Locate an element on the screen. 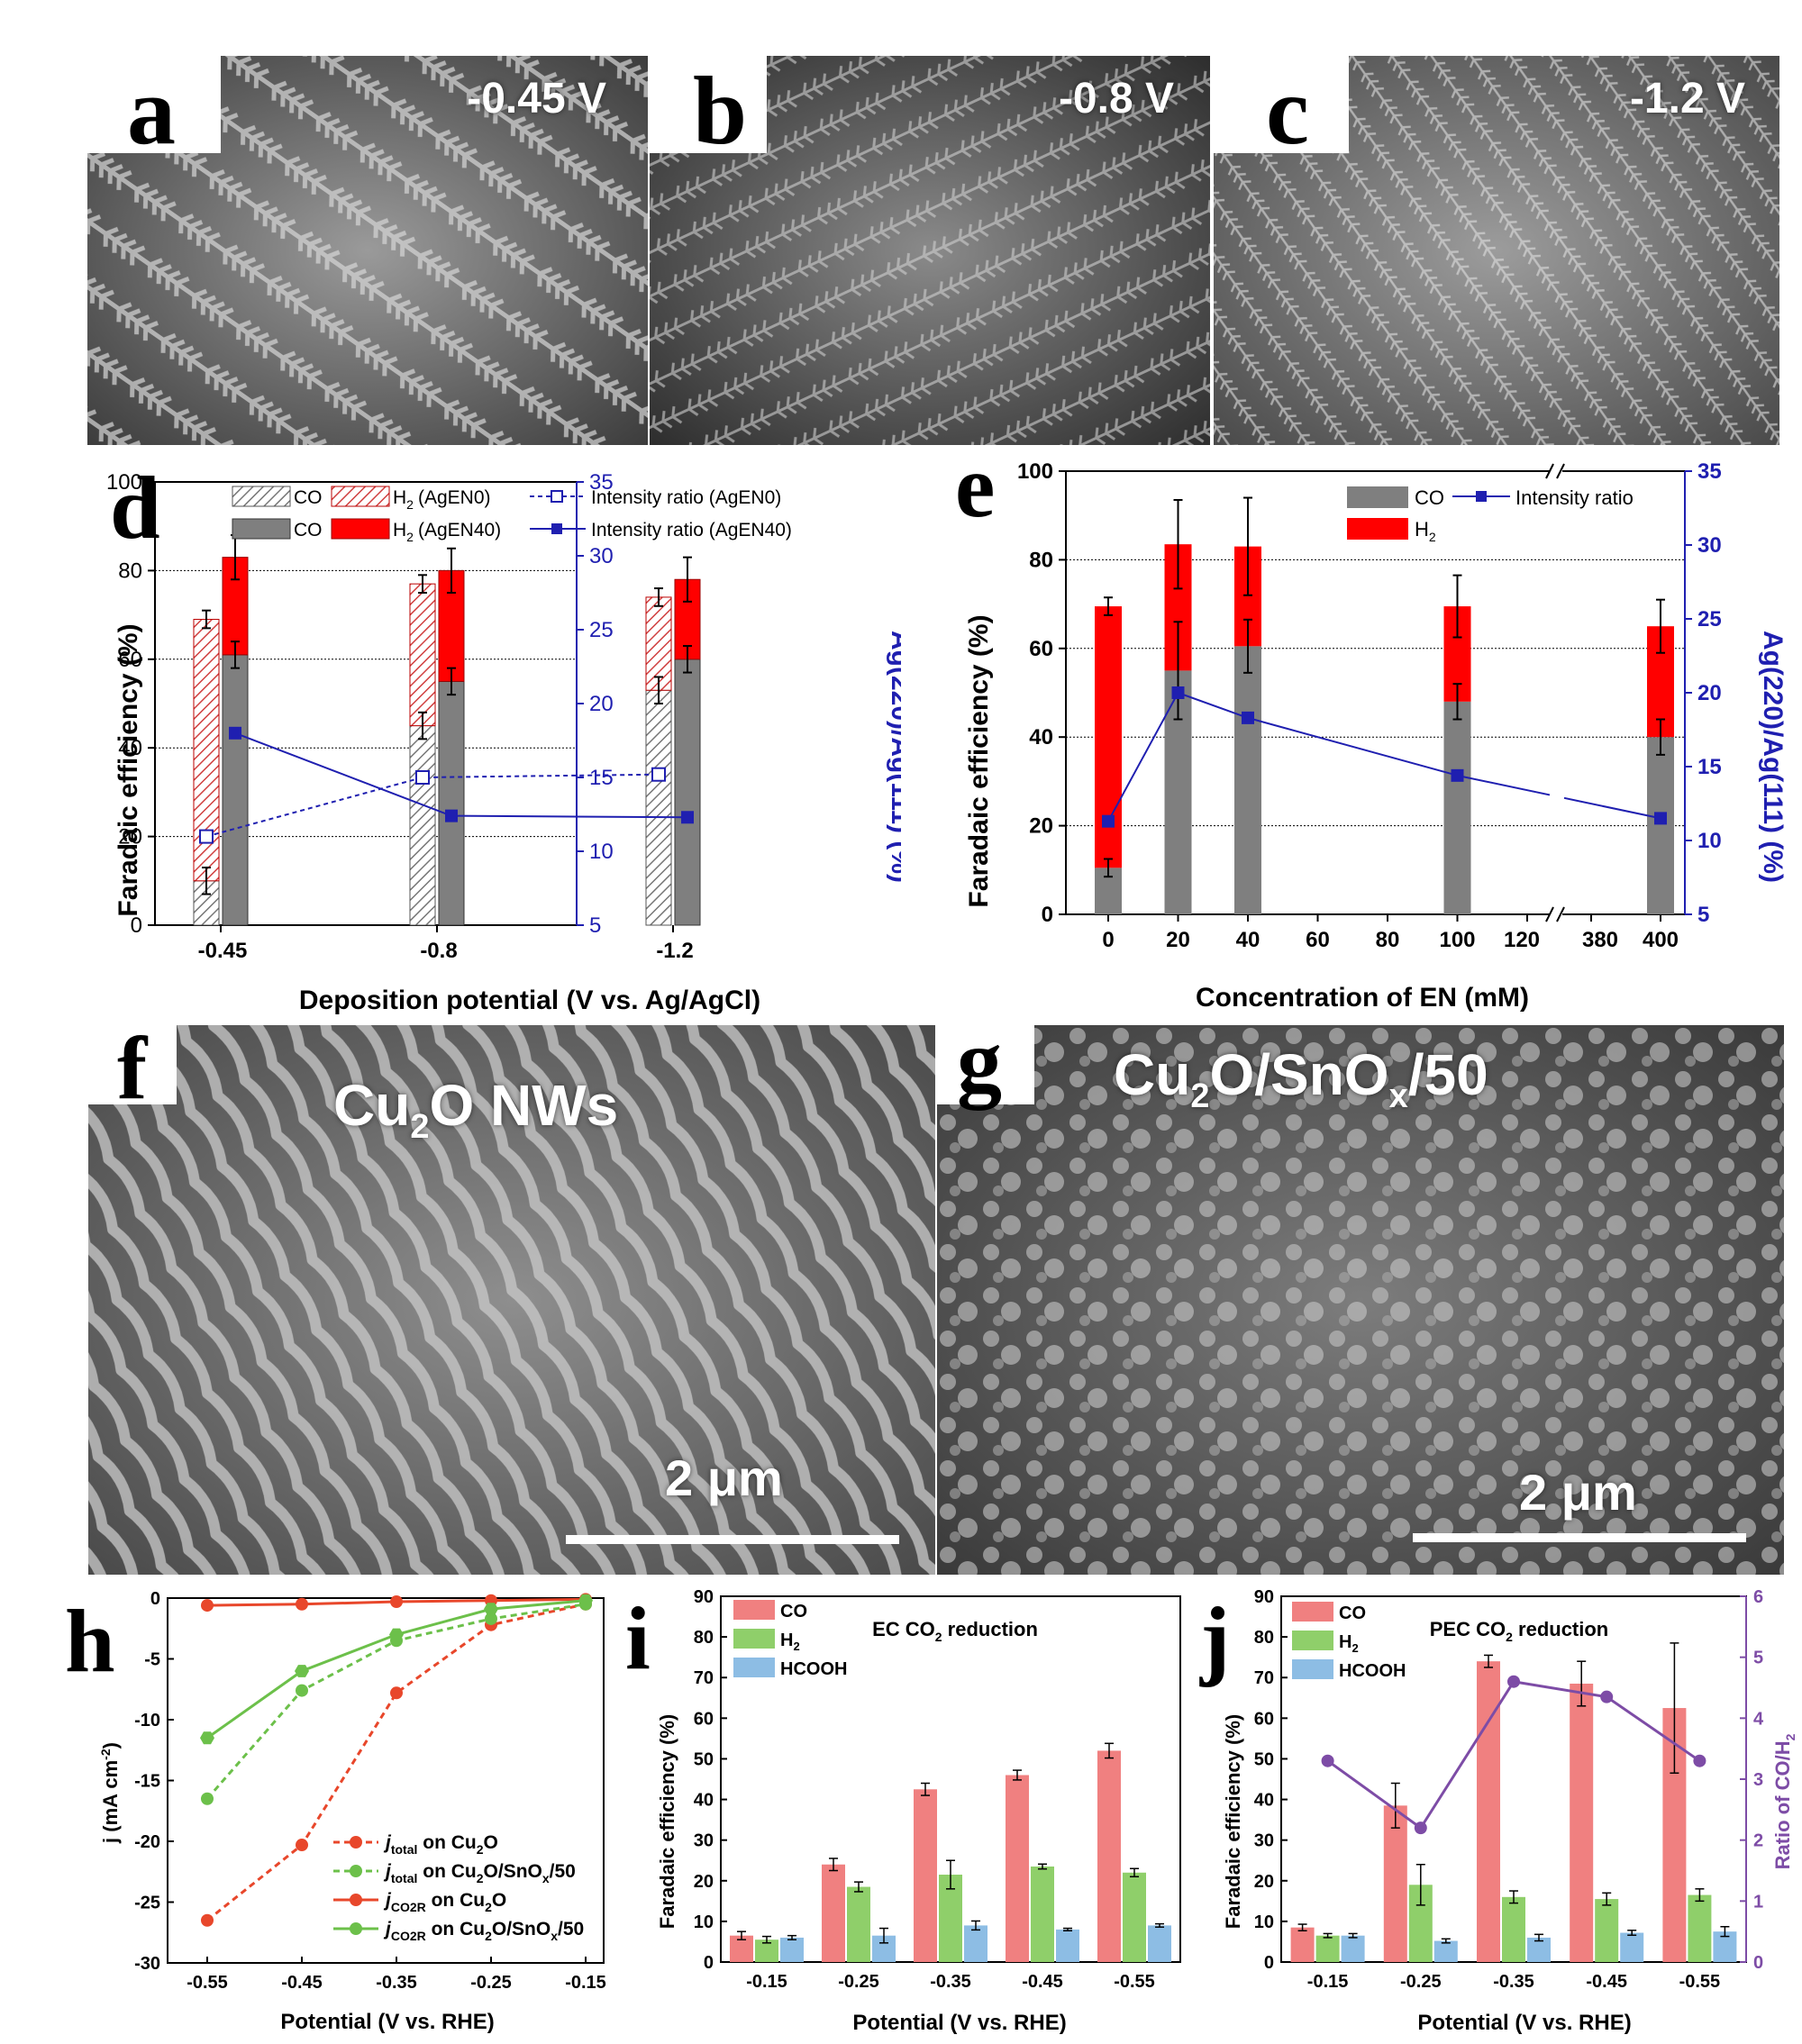  h-legend-label: jtotal on Cu2O/SnOx/50 is located at coordinates (480, 1873).